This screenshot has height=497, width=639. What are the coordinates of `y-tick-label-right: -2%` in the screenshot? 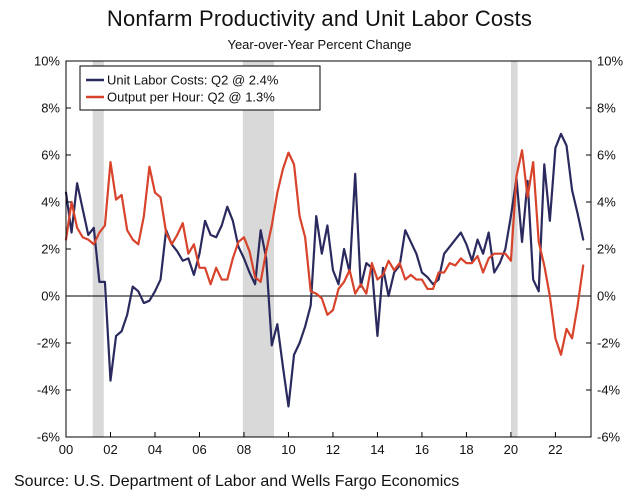 It's located at (609, 343).